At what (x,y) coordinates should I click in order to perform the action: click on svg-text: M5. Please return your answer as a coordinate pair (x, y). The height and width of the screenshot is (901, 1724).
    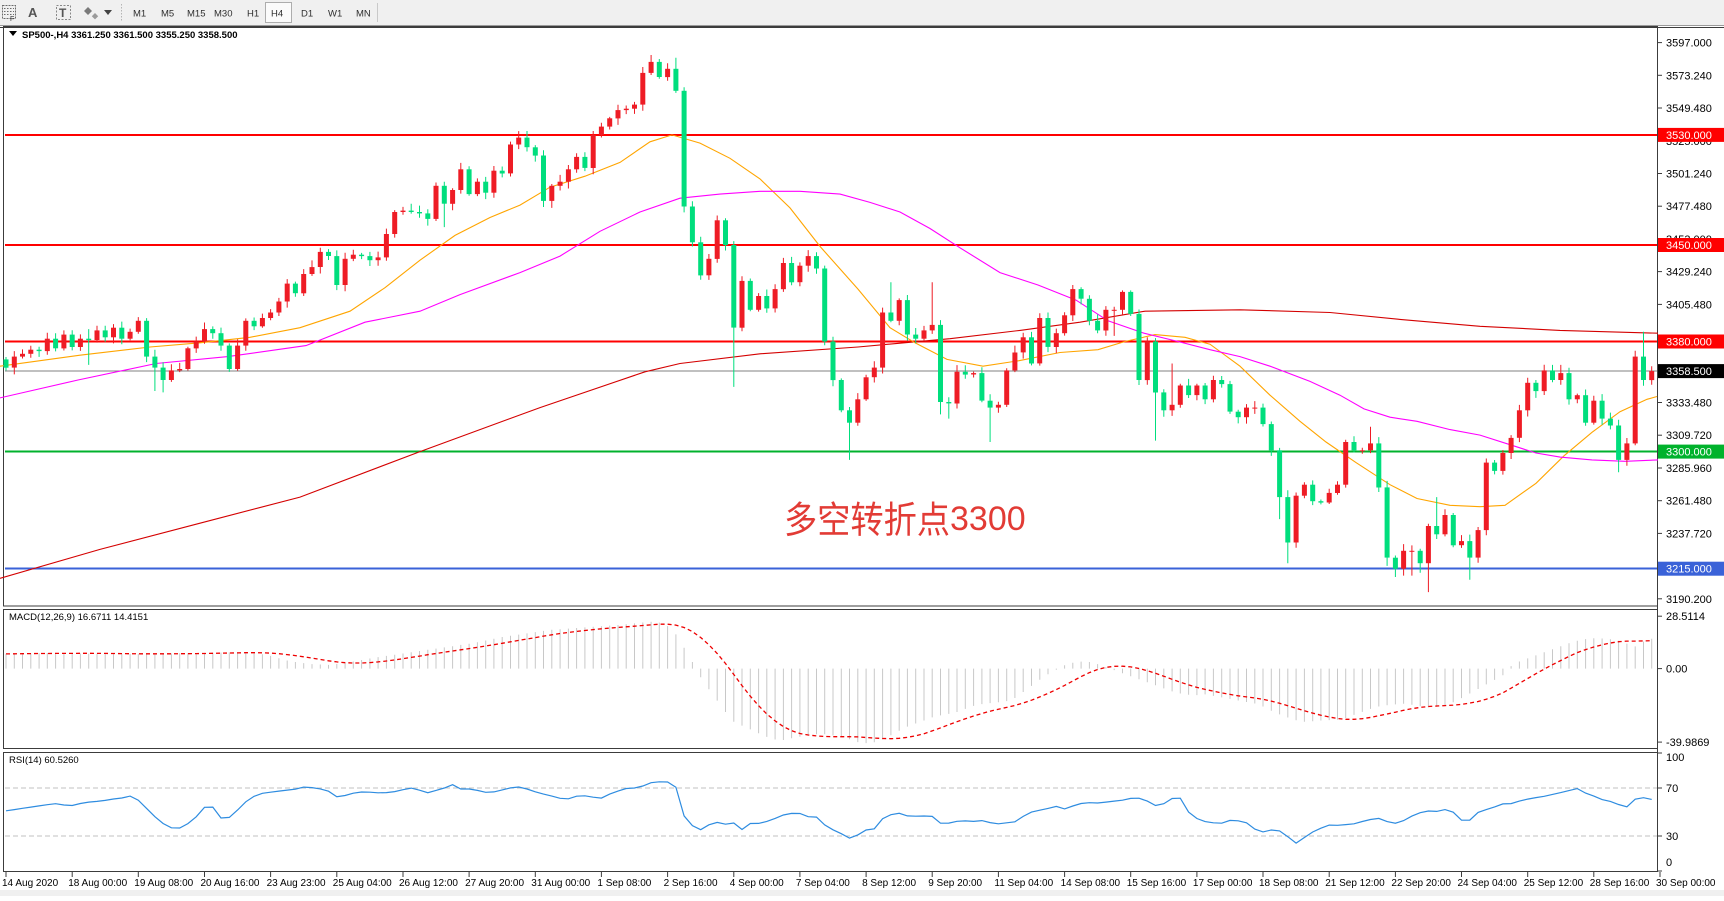
    Looking at the image, I should click on (167, 14).